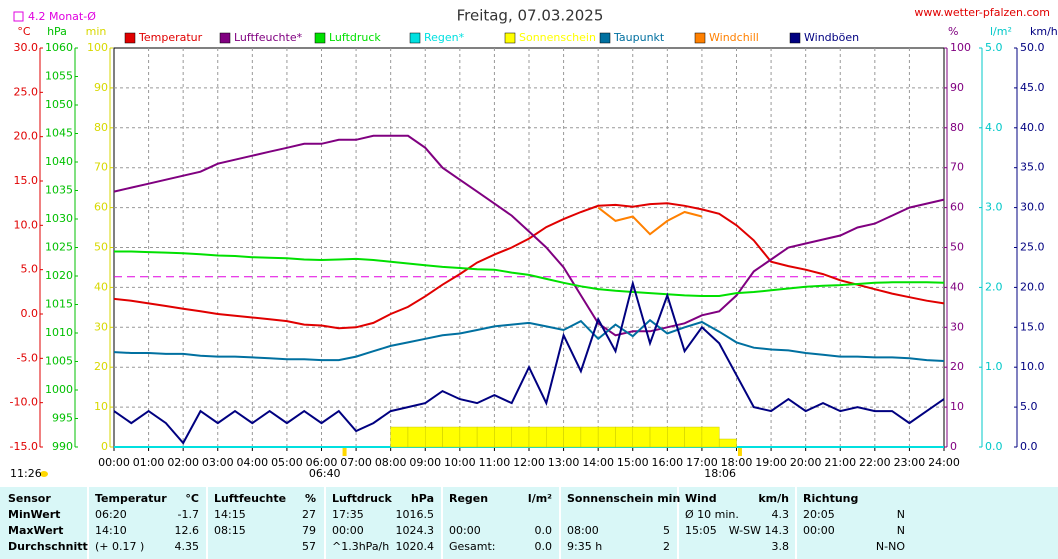 The height and width of the screenshot is (559, 1058). What do you see at coordinates (890, 546) in the screenshot?
I see `table-cell: N-NO` at bounding box center [890, 546].